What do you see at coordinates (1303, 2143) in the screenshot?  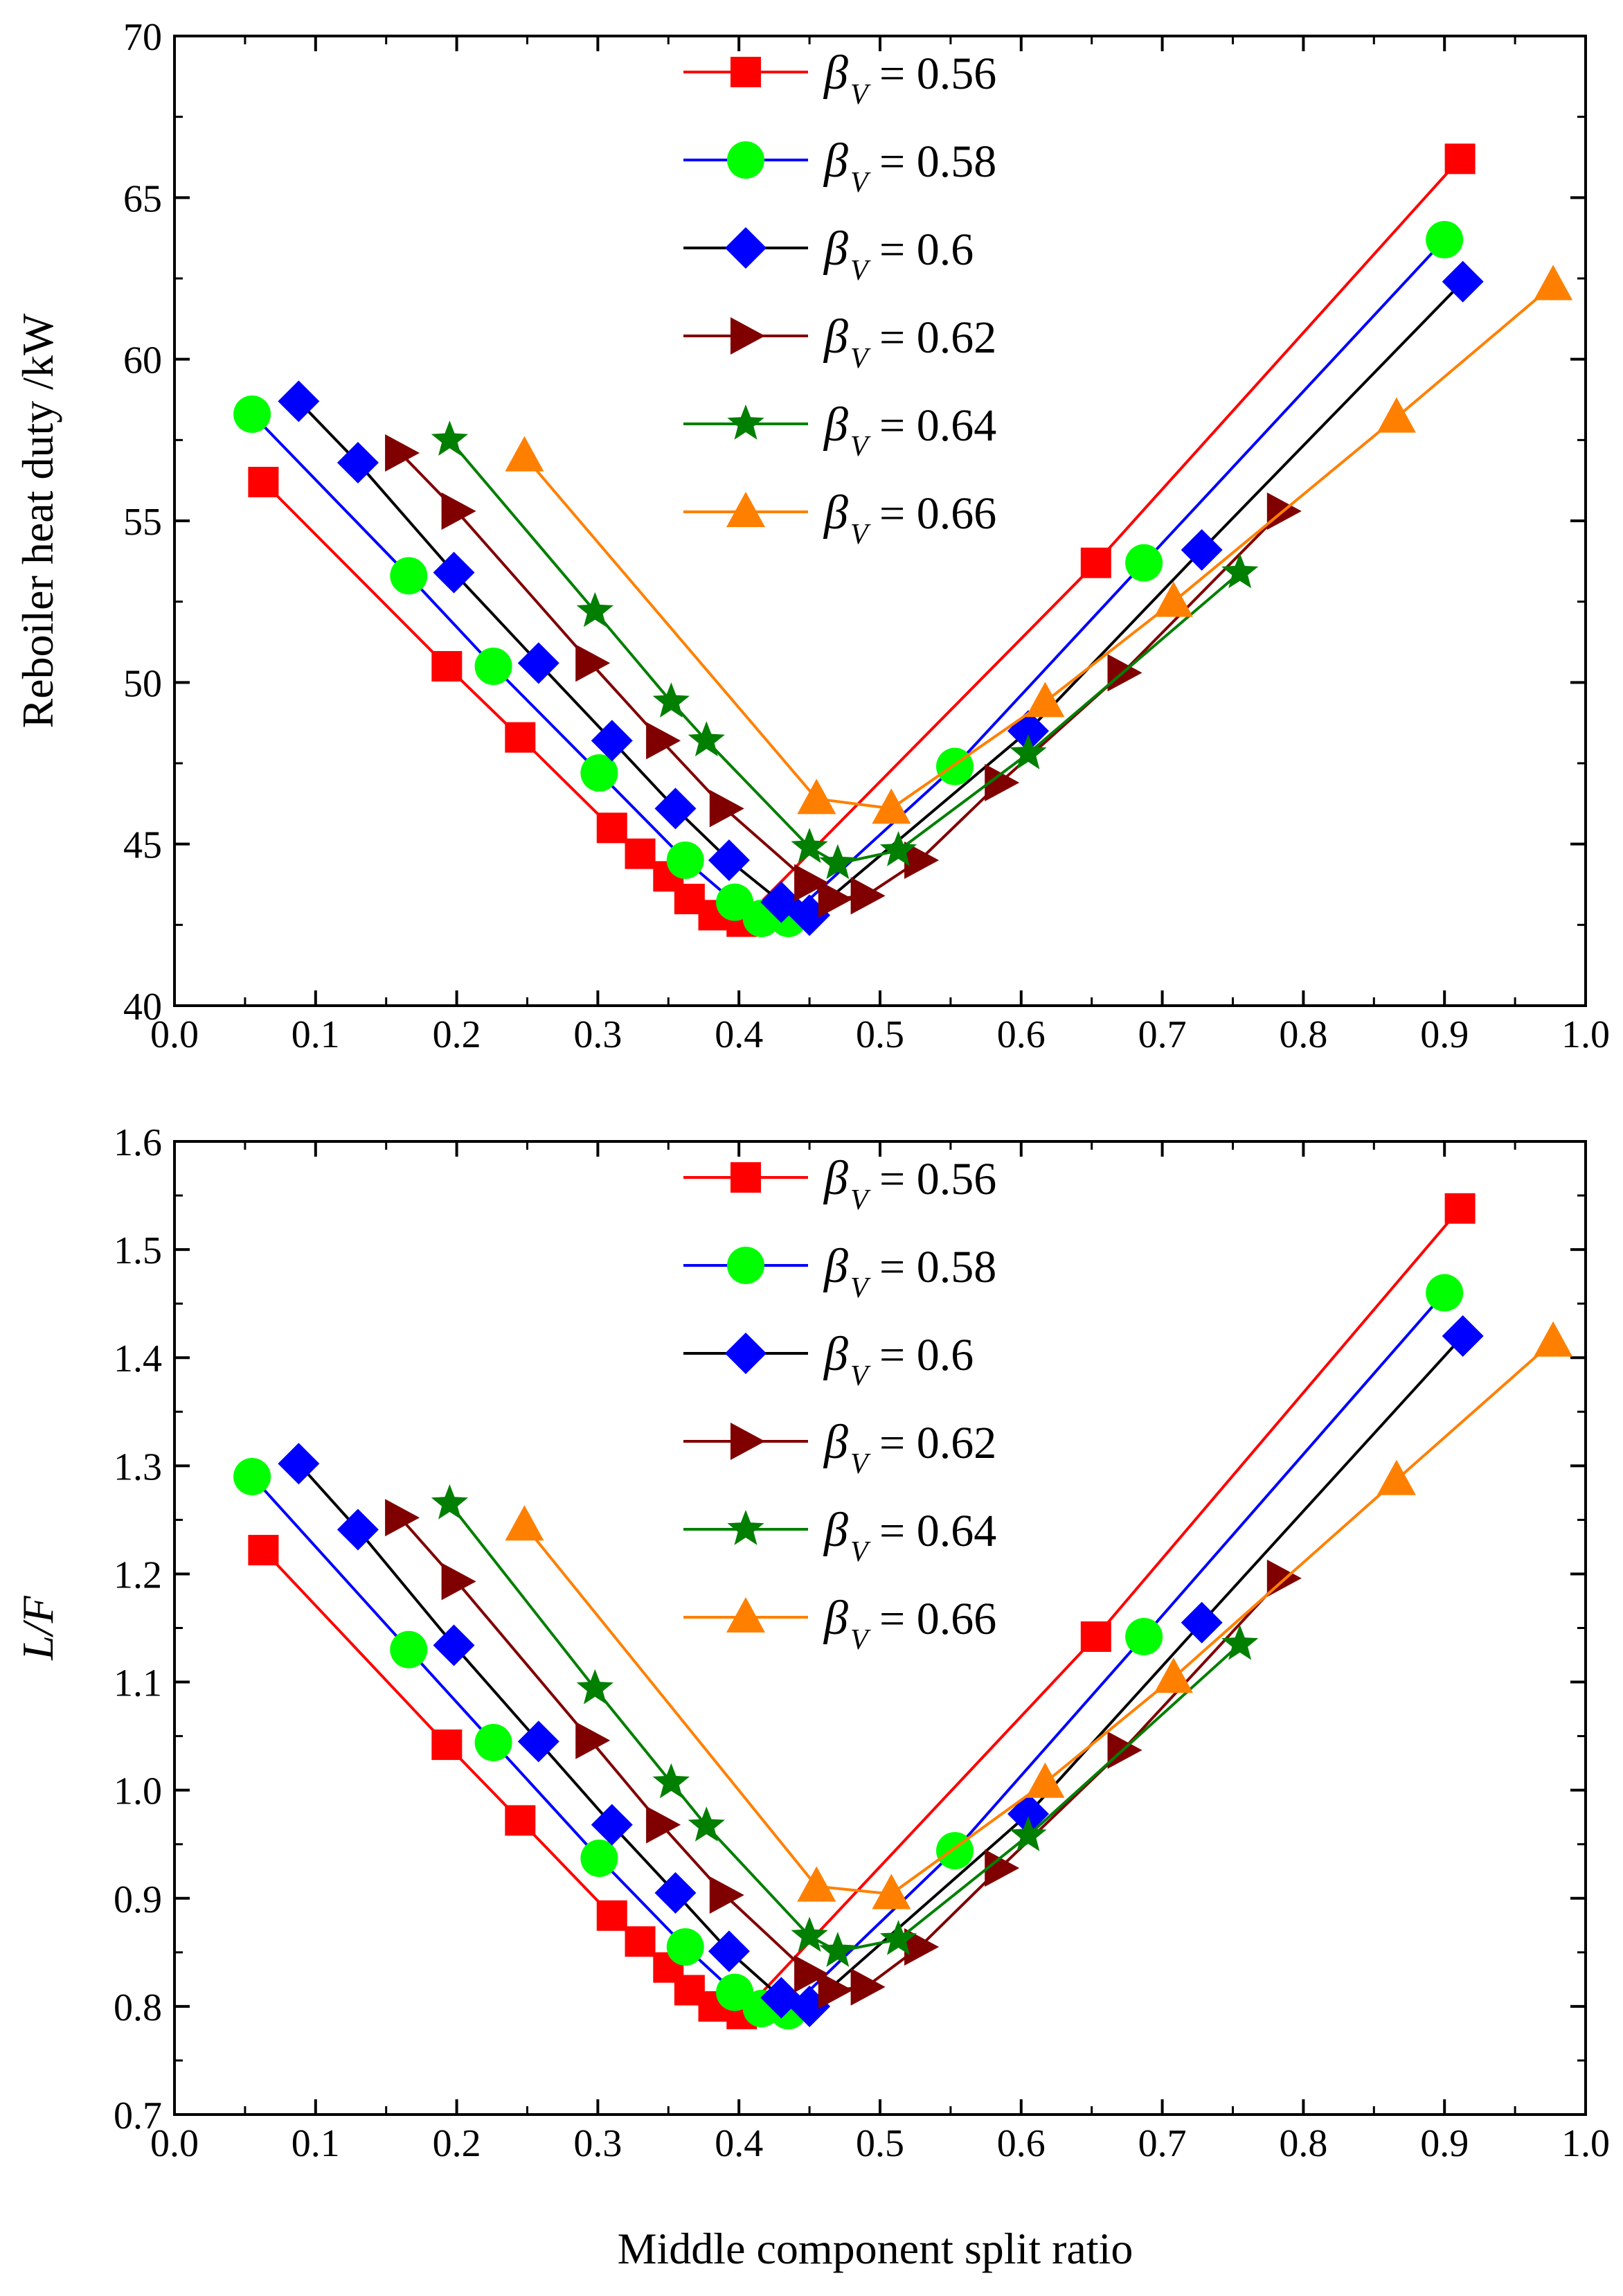 I see `x-tick-label: 0.8` at bounding box center [1303, 2143].